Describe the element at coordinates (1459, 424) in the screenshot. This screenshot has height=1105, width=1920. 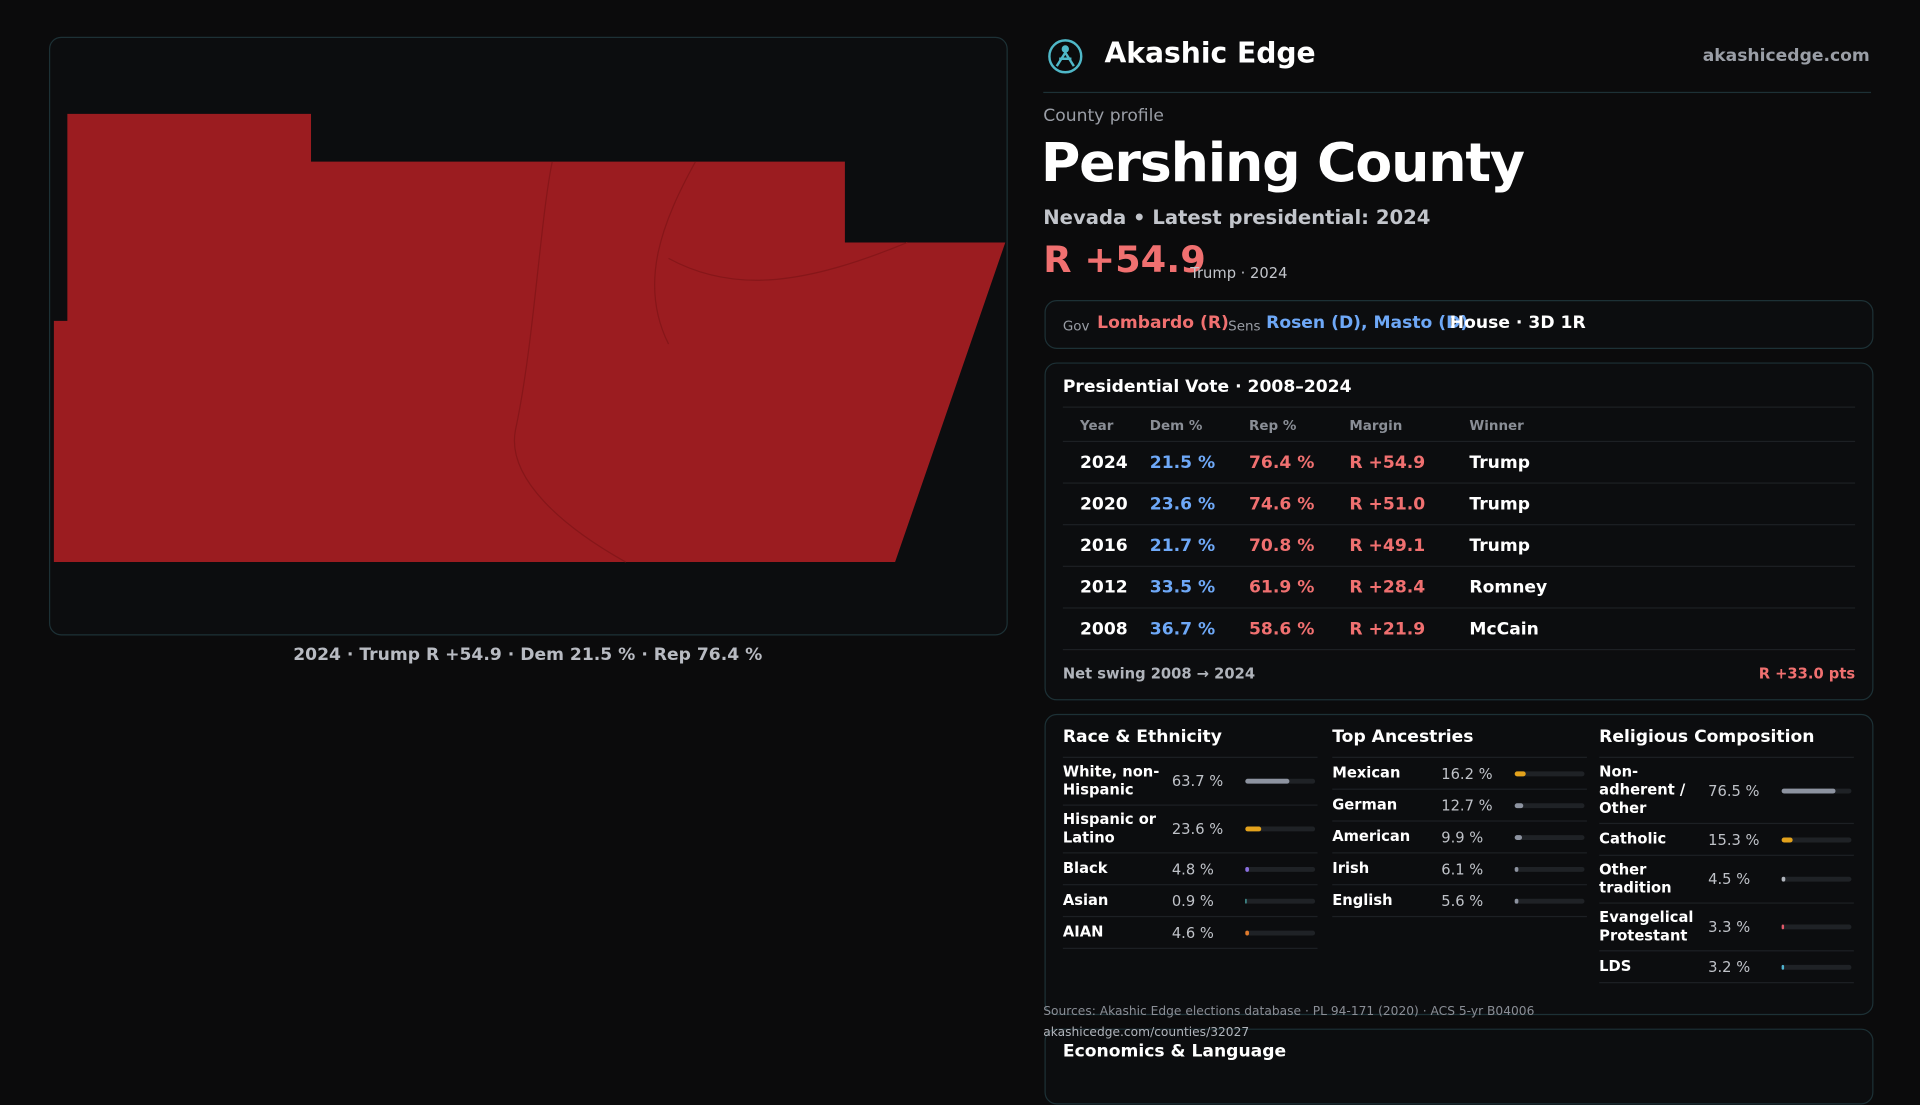
I see `header-row: Year Dem % Rep % Margin Winner` at that location.